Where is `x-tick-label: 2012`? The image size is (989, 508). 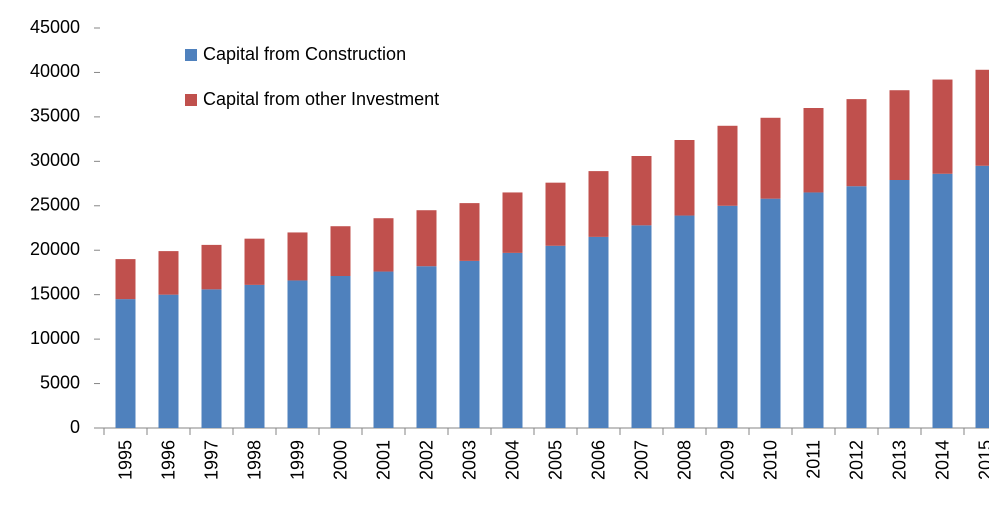 x-tick-label: 2012 is located at coordinates (857, 460).